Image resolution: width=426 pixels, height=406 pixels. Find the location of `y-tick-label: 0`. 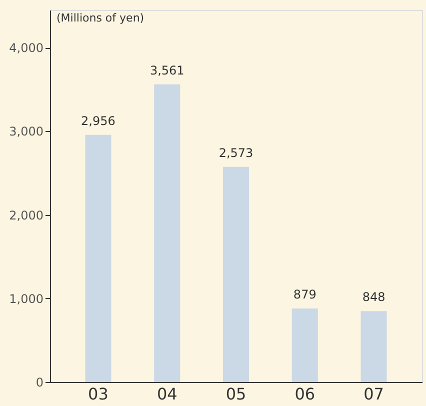

y-tick-label: 0 is located at coordinates (40, 383).